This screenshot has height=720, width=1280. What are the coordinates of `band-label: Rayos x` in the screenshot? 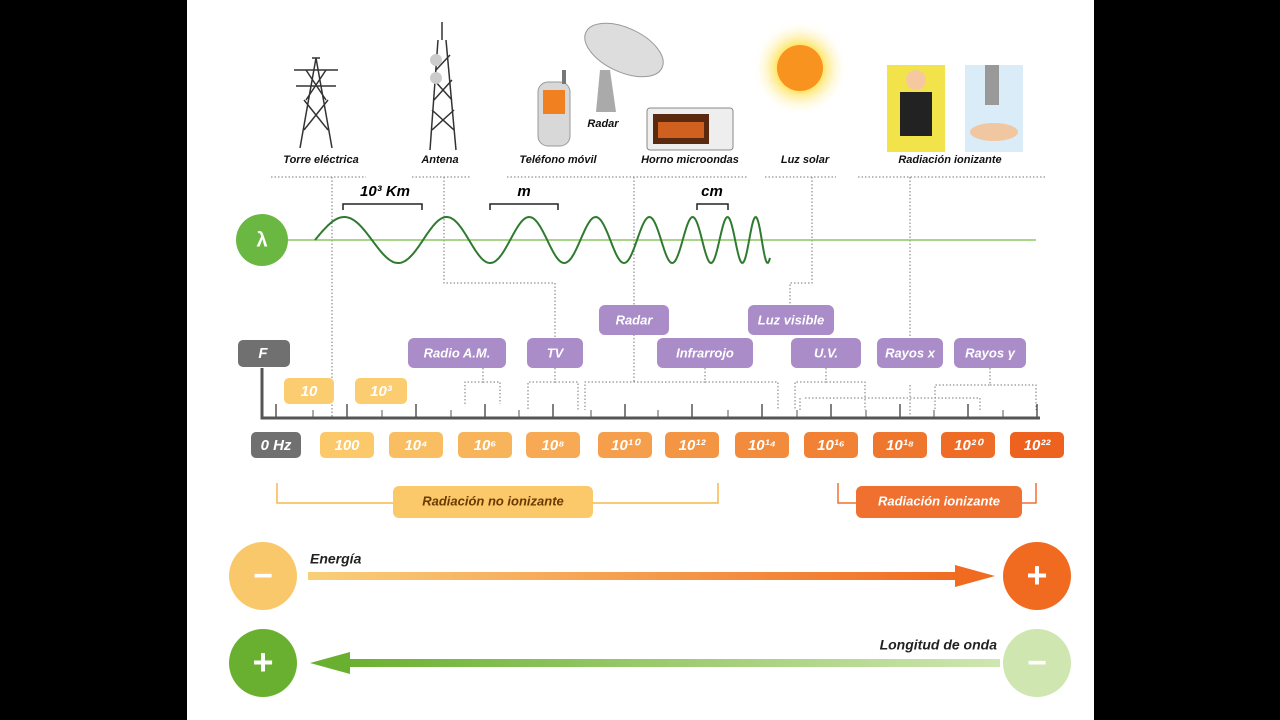 It's located at (910, 352).